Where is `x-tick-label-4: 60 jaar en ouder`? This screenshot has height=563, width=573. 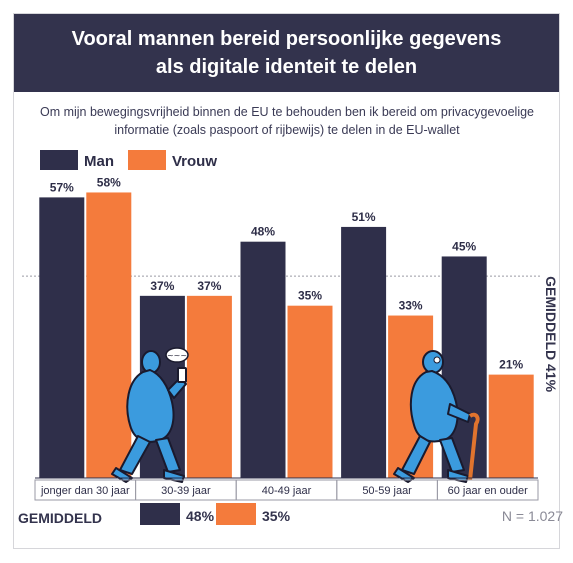 x-tick-label-4: 60 jaar en ouder is located at coordinates (488, 491).